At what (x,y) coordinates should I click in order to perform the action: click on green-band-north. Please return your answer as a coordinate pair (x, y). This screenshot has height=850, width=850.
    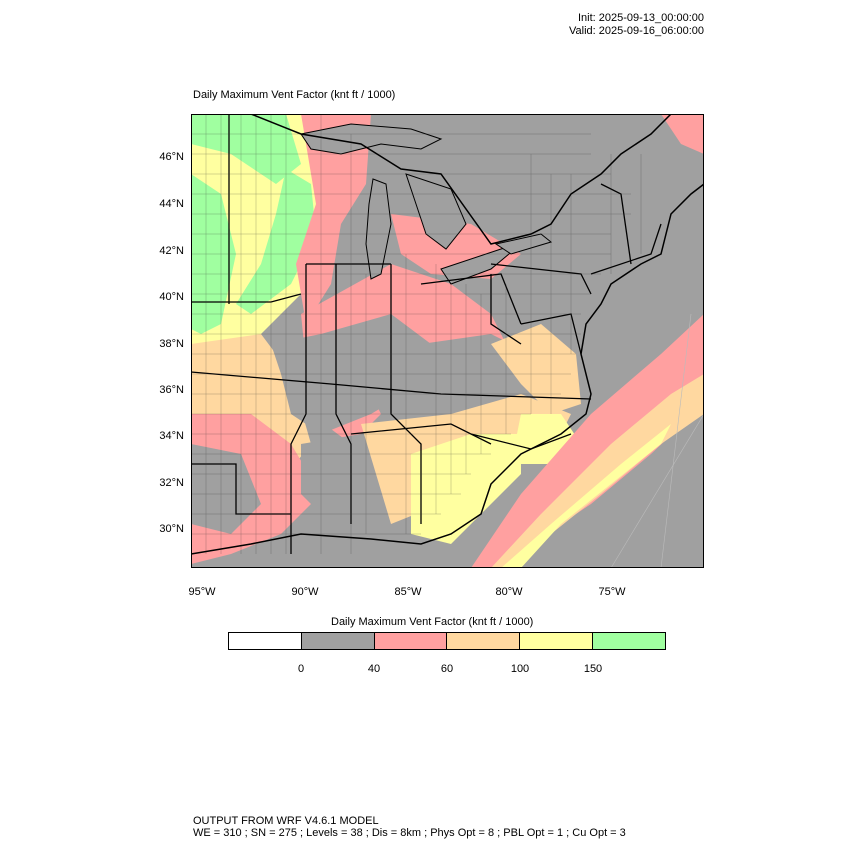
    Looking at the image, I should click on (246, 149).